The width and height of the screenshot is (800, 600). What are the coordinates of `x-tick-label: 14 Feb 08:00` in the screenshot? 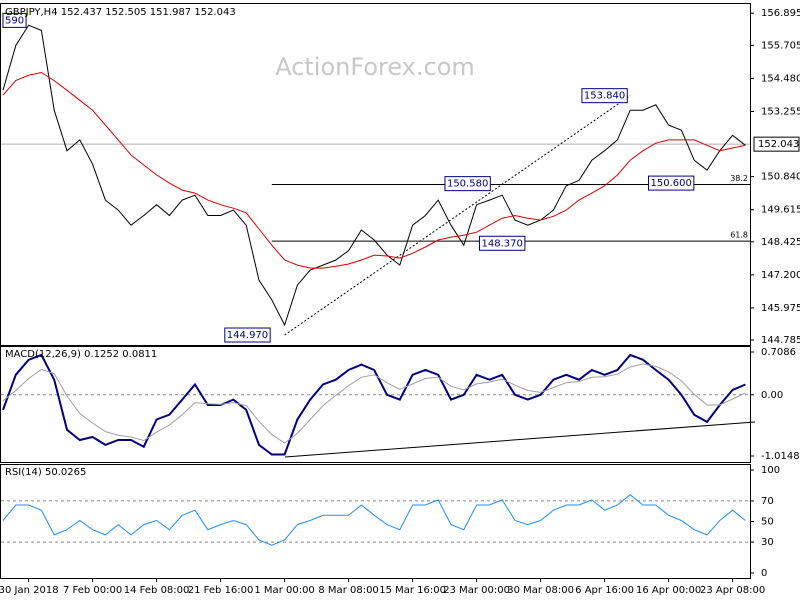 It's located at (157, 590).